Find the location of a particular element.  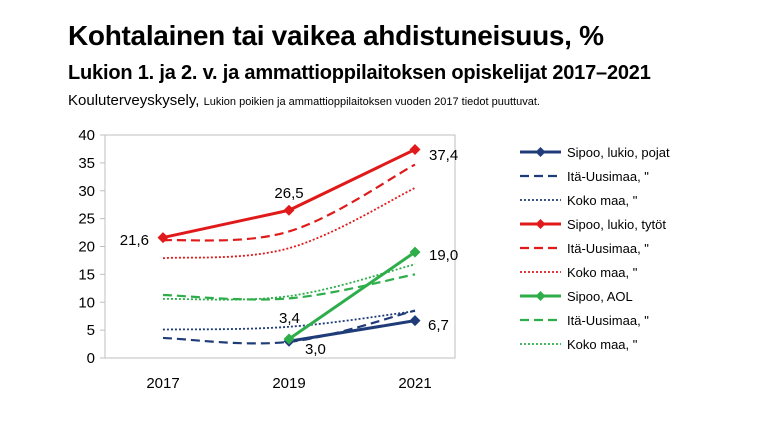

data-label: 3,4 is located at coordinates (289, 318).